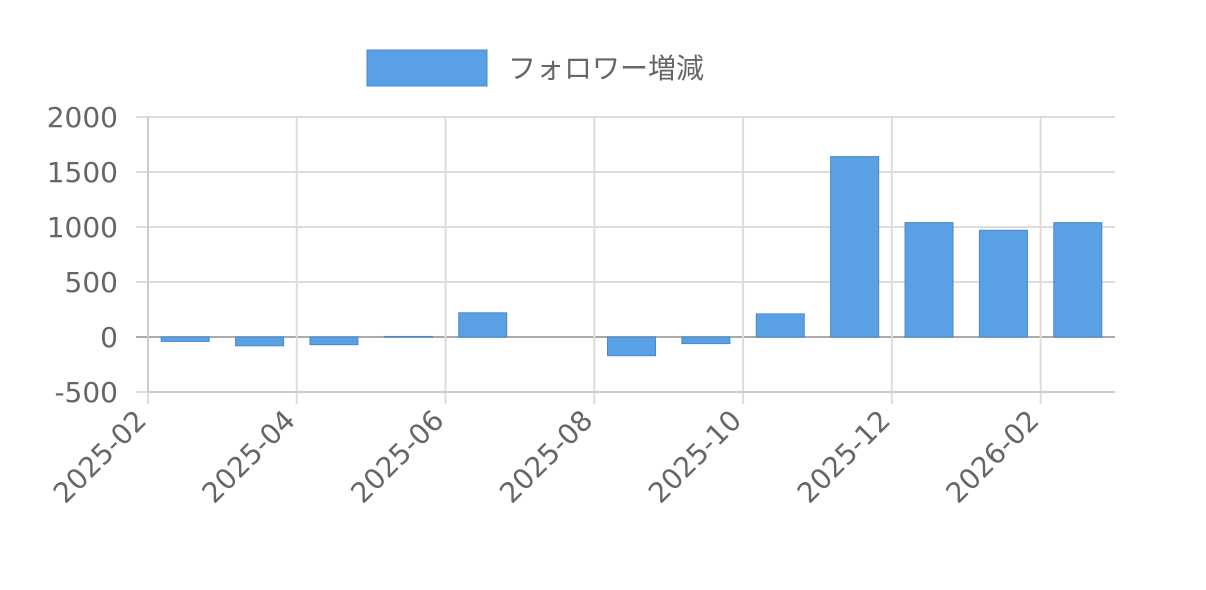  Describe the element at coordinates (397, 457) in the screenshot. I see `x-tick-label: 2025-06` at that location.